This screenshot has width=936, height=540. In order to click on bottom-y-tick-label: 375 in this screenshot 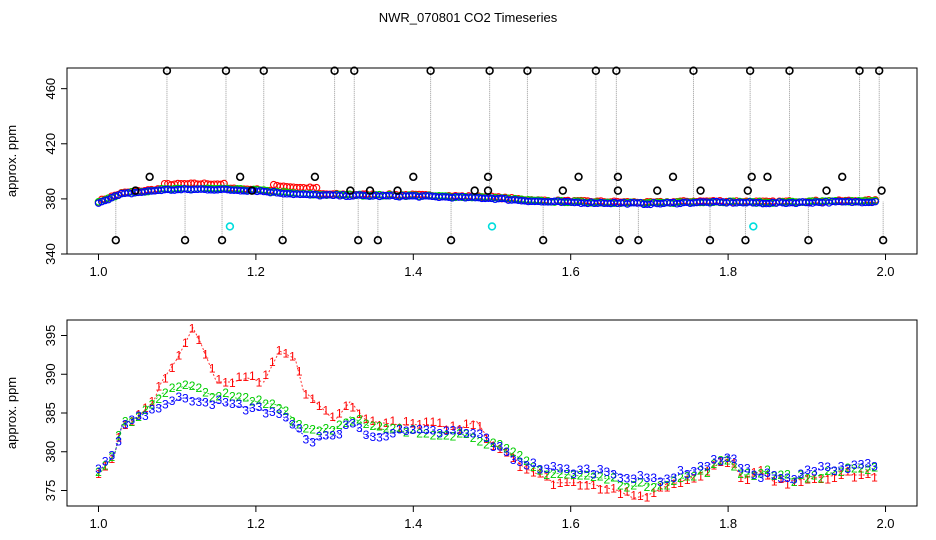, I will do `click(50, 491)`.